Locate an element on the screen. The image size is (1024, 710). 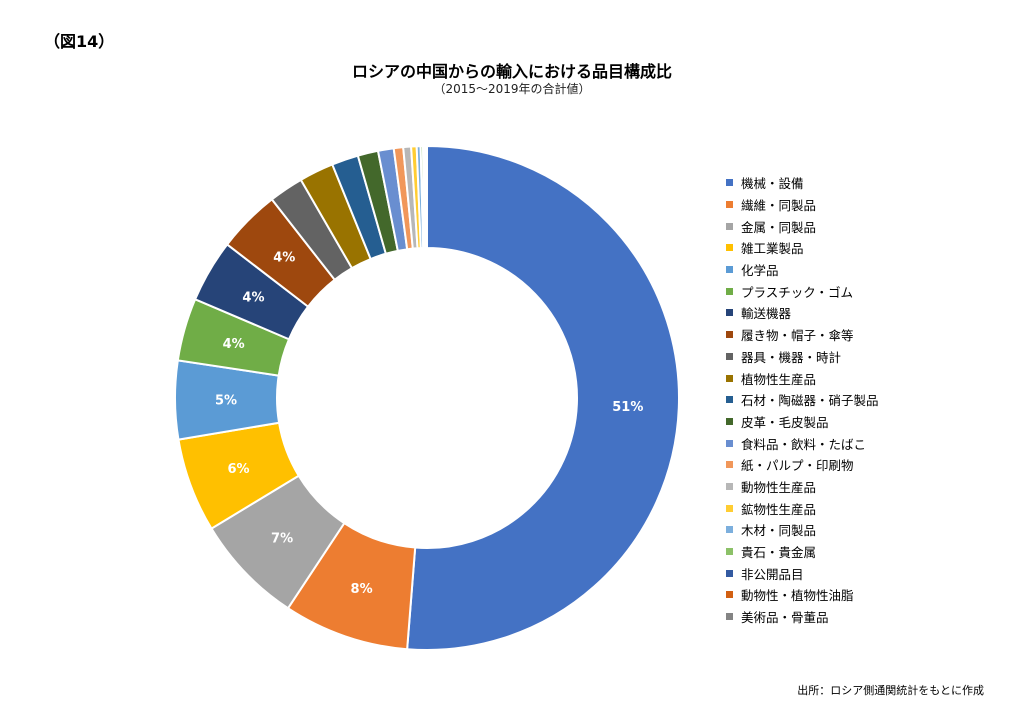
legend-label: 木材・同製品 is located at coordinates (779, 531).